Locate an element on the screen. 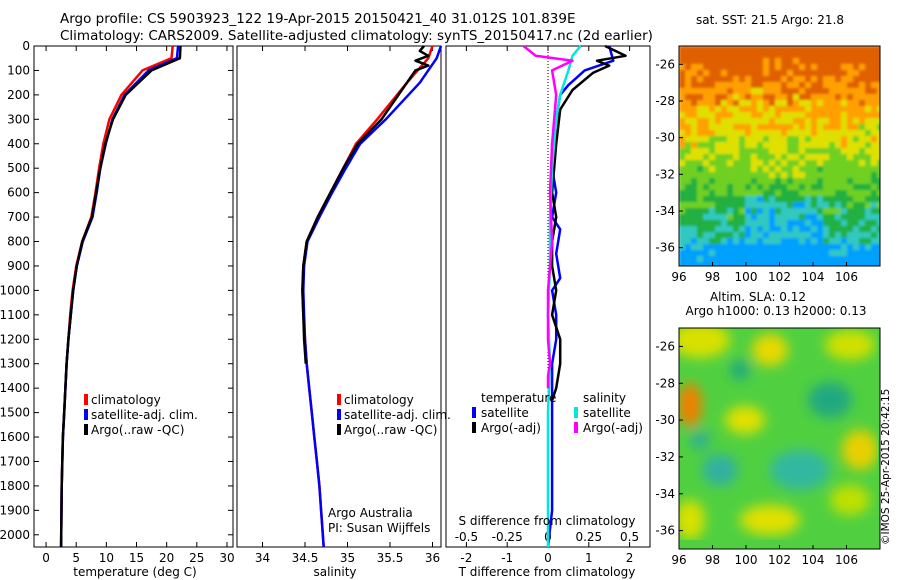 The image size is (900, 580). x-tick-label: 100 is located at coordinates (746, 277).